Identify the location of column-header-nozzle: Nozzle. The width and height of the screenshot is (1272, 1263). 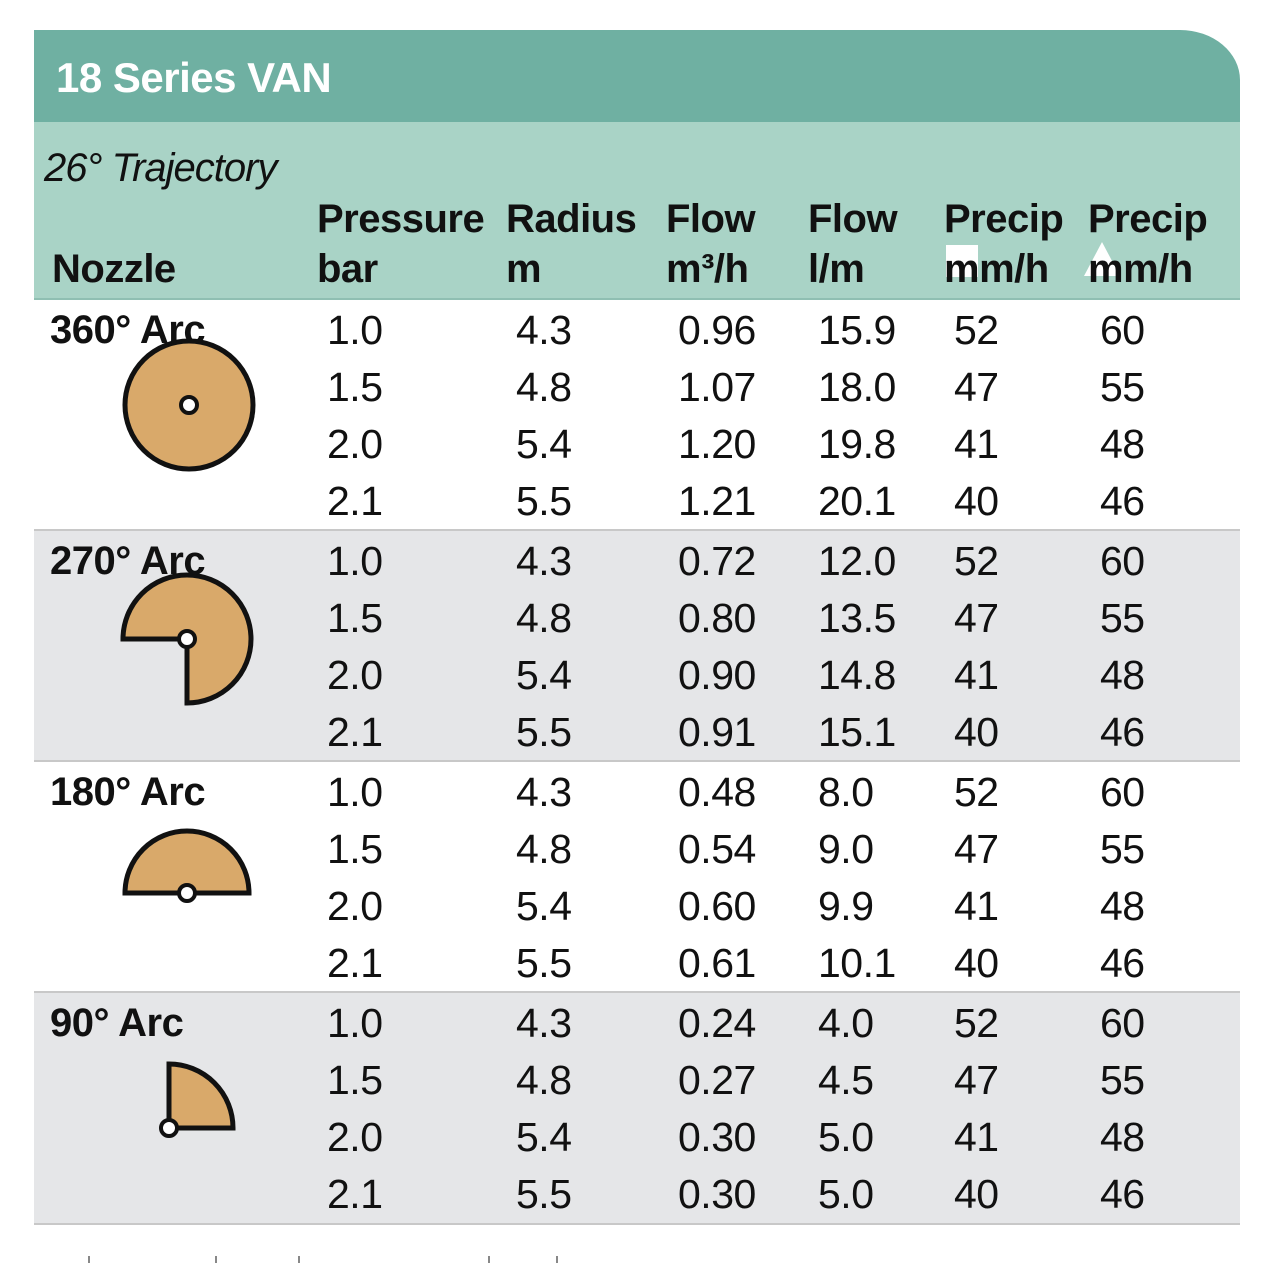
(114, 269).